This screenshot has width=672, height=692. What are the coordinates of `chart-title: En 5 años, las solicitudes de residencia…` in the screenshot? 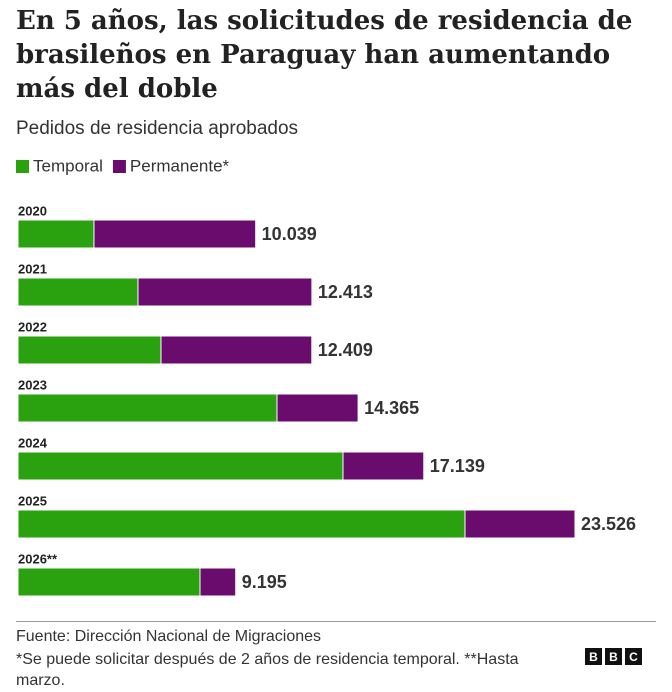 It's located at (324, 55).